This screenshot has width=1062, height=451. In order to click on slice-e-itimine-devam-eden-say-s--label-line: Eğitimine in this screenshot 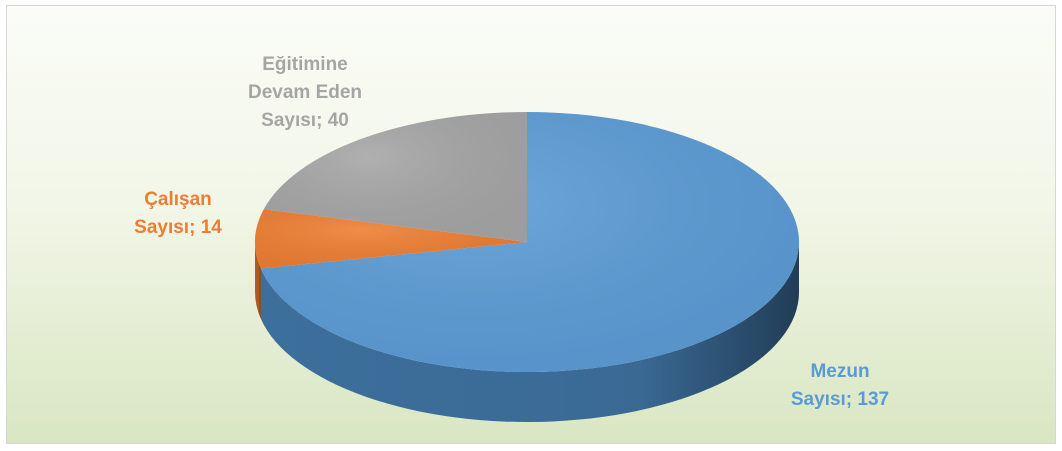, I will do `click(305, 64)`.